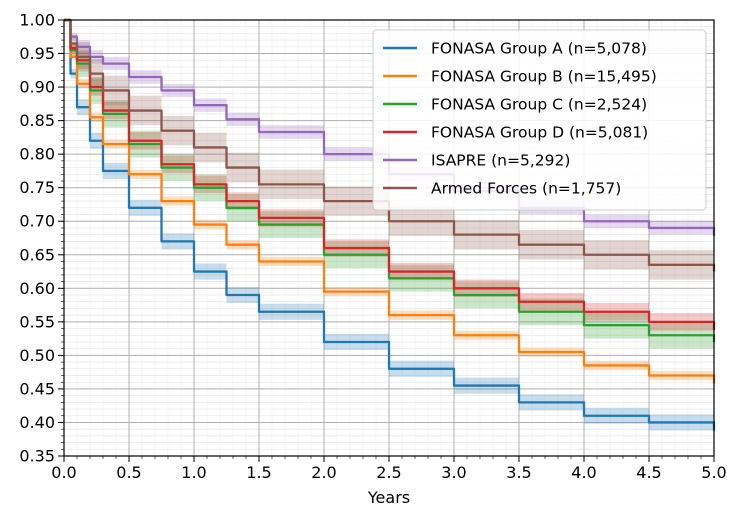  I want to click on x-tick-label: 4.0, so click(583, 472).